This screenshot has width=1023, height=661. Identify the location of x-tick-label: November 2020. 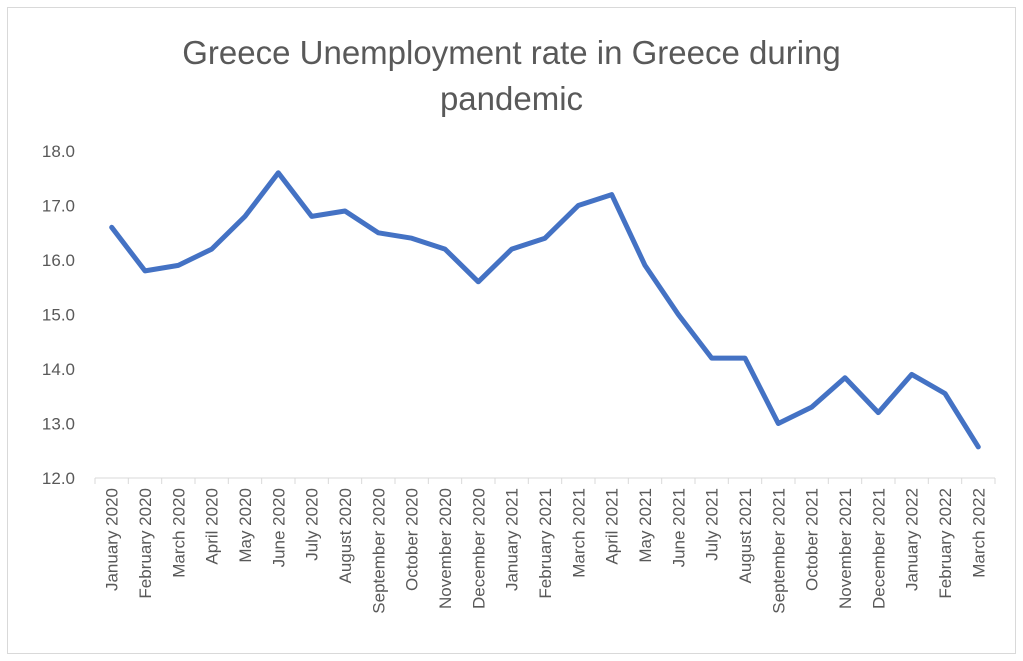
(445, 548).